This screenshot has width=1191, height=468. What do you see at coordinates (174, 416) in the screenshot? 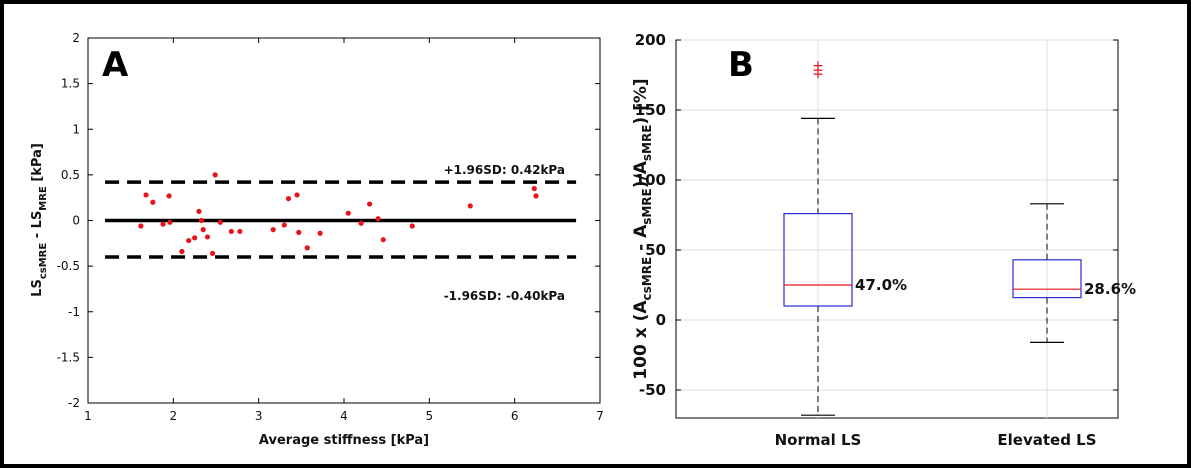
I see `a-x-tick-label: 2` at bounding box center [174, 416].